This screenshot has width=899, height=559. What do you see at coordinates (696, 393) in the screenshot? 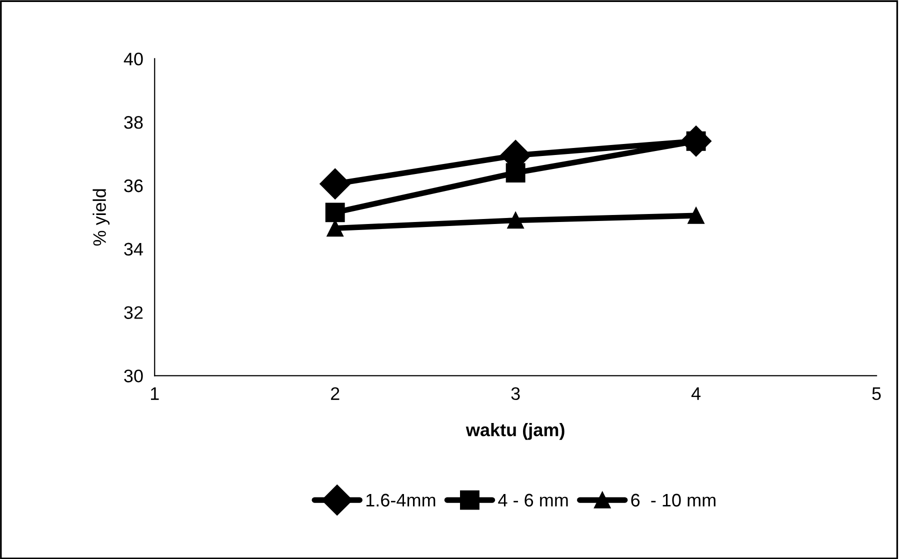
I see `x-tick-label: 4` at bounding box center [696, 393].